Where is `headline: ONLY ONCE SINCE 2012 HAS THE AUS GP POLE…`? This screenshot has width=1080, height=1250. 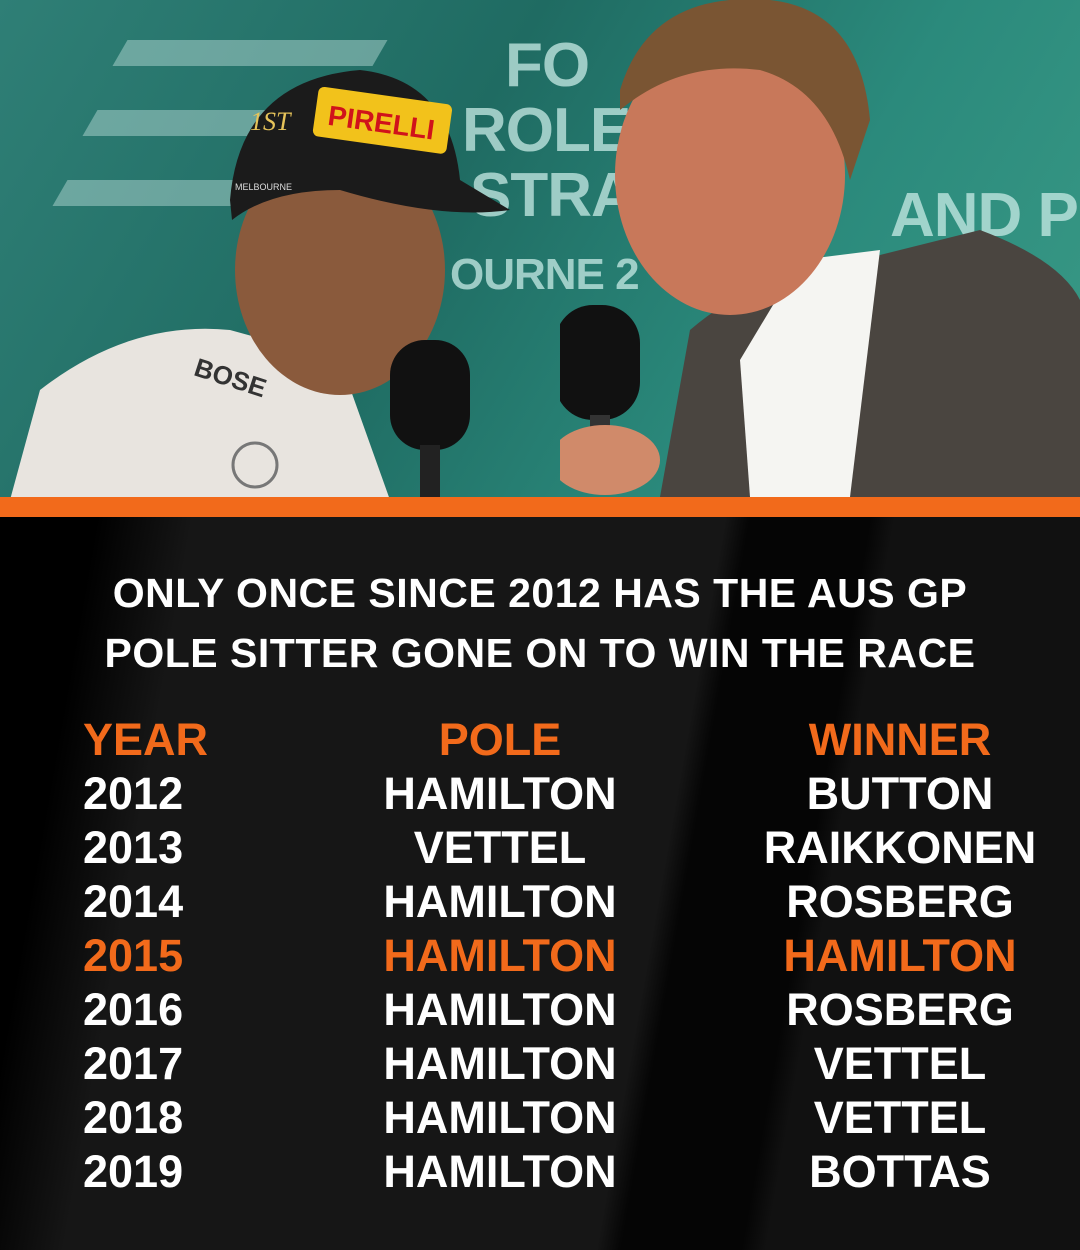
headline: ONLY ONCE SINCE 2012 HAS THE AUS GP POLE… is located at coordinates (540, 623).